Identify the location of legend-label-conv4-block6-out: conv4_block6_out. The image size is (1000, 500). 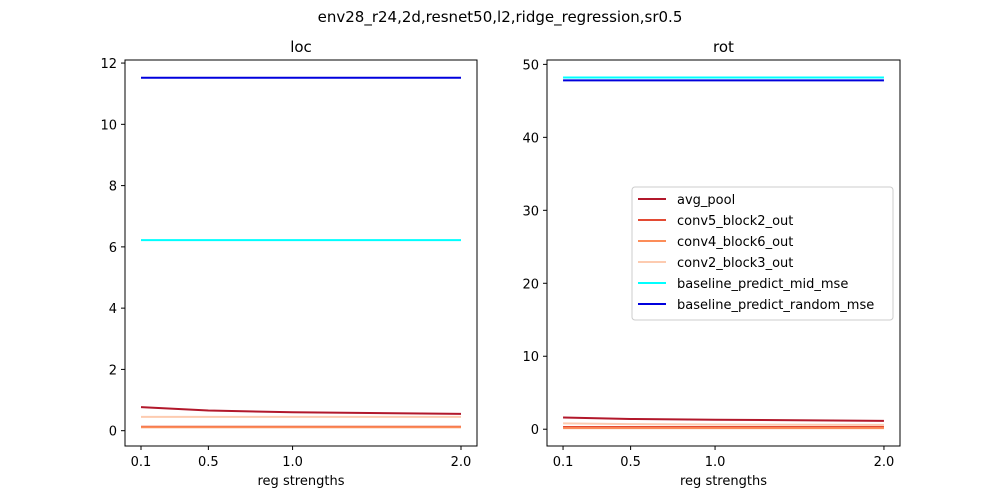
(735, 242).